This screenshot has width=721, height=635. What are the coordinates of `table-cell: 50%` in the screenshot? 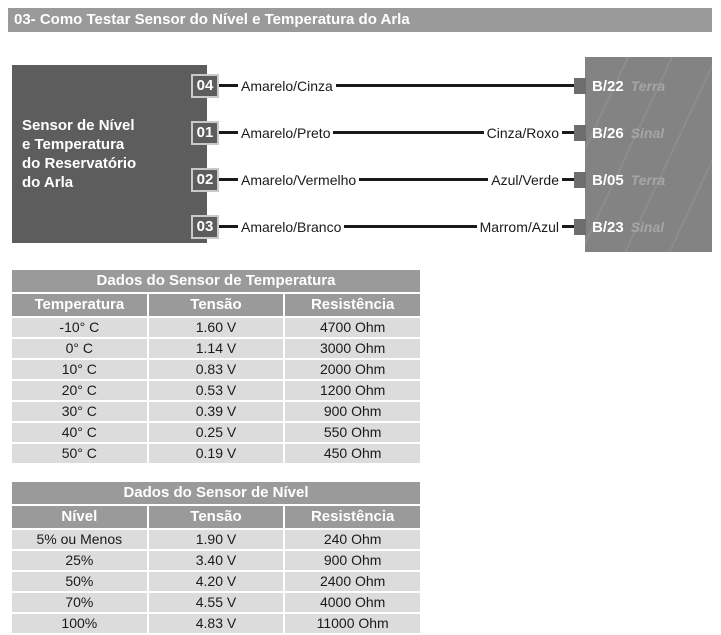 It's located at (79, 581).